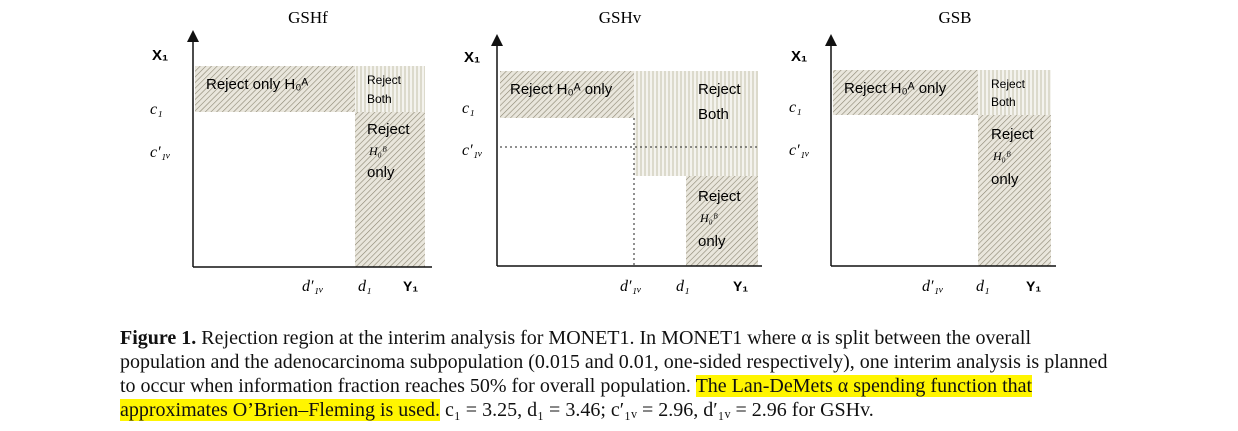 This screenshot has height=431, width=1238. What do you see at coordinates (308, 17) in the screenshot?
I see `panel-title: GSHf` at bounding box center [308, 17].